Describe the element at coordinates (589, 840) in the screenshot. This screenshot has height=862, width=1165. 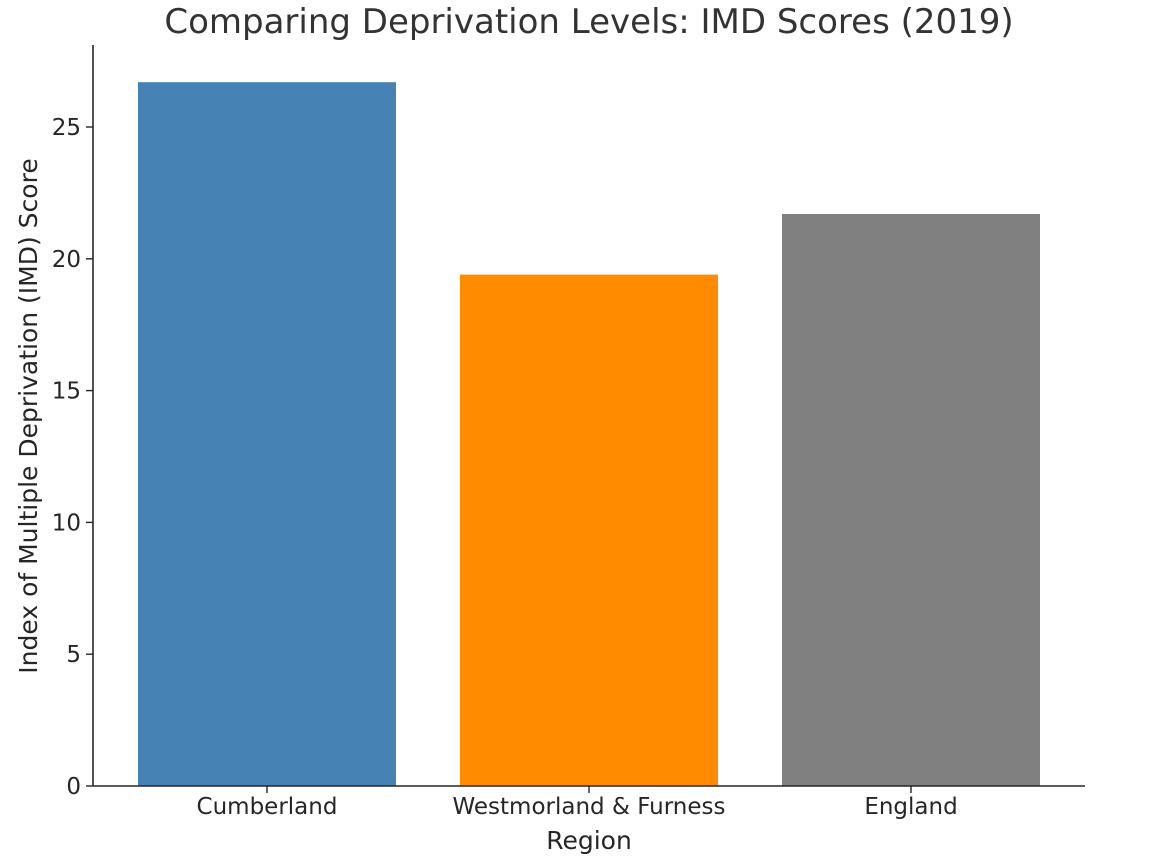
I see `x-axis-label: Region` at that location.